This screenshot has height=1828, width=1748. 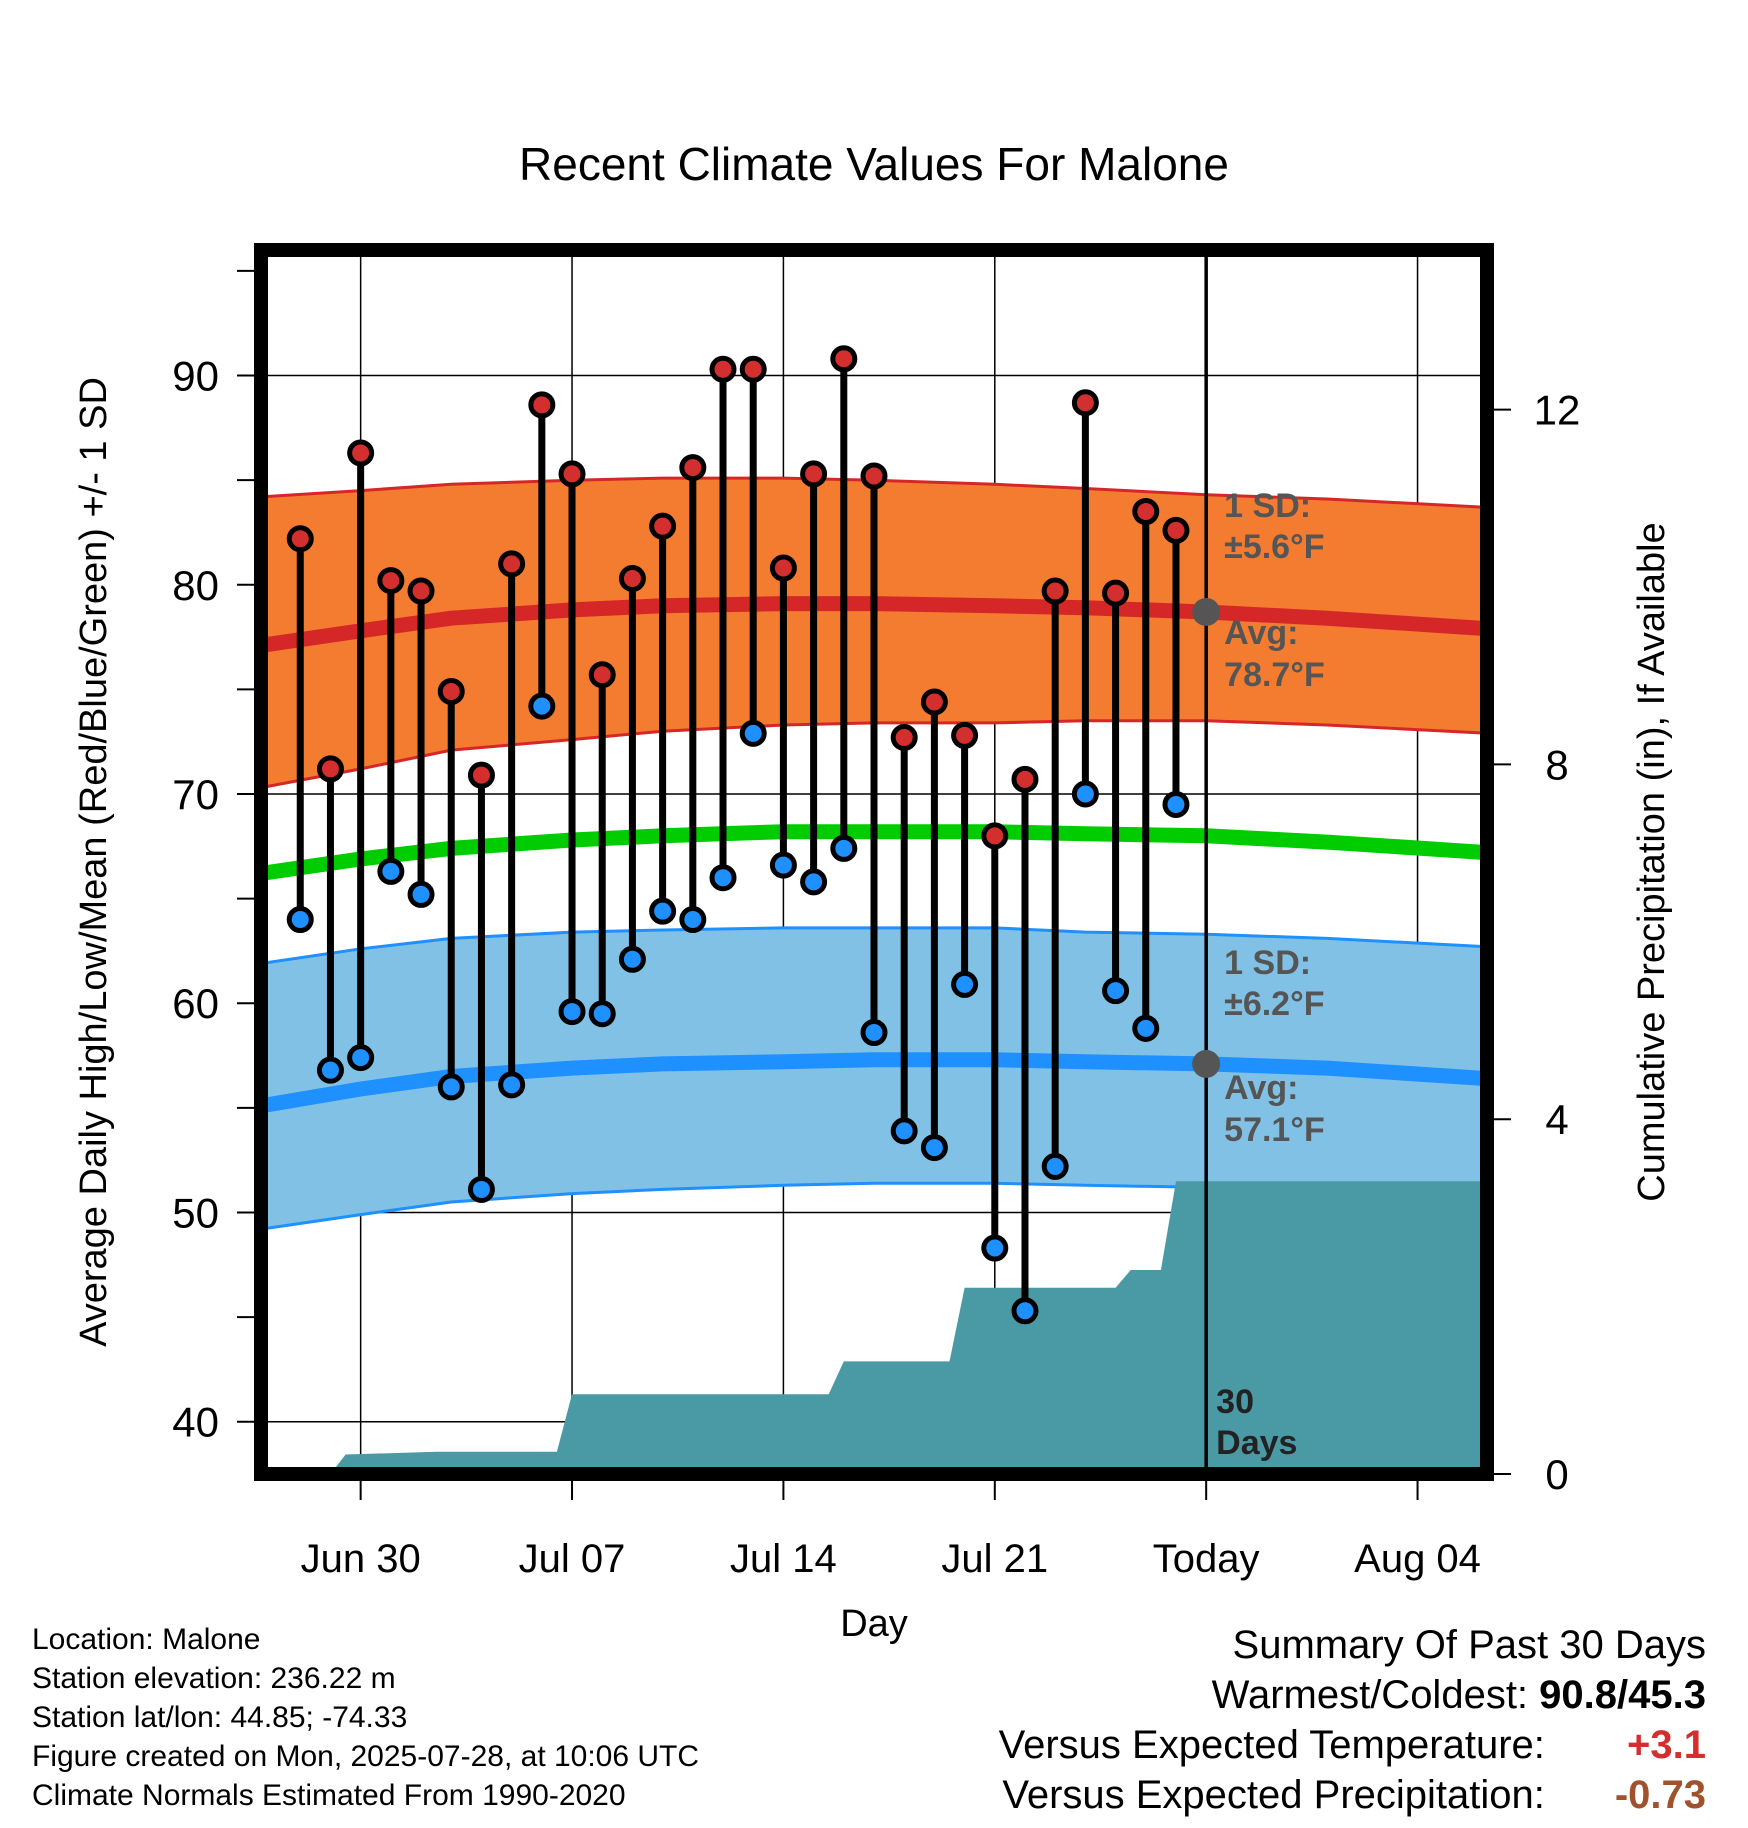 I want to click on summary-title: Summary Of Past 30 Days, so click(x=1469, y=1645).